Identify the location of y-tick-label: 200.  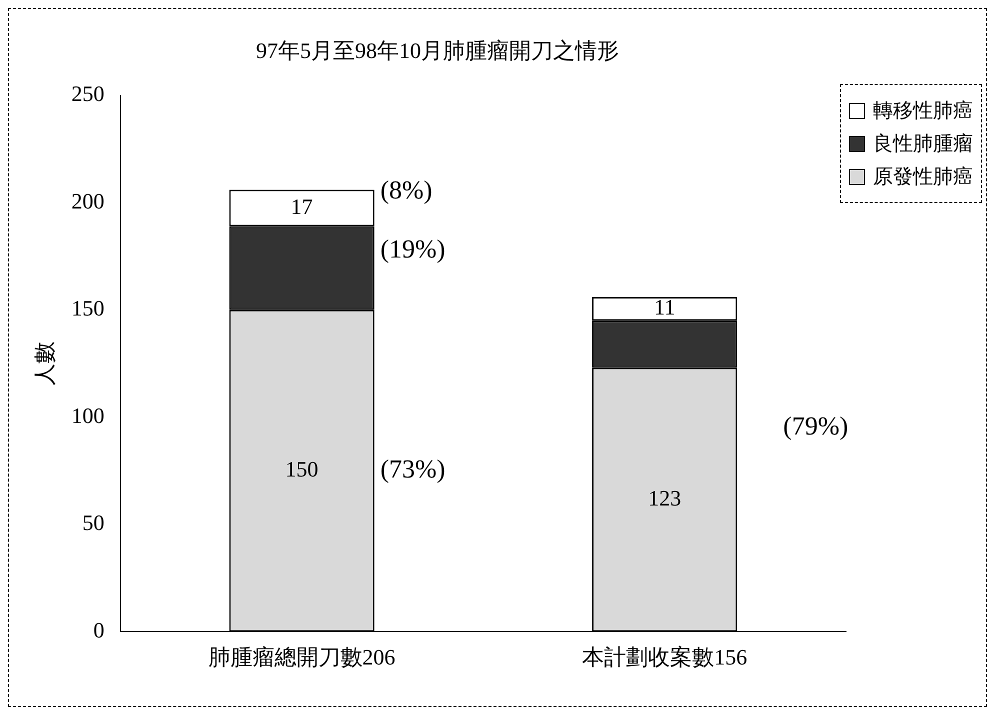
(87, 201).